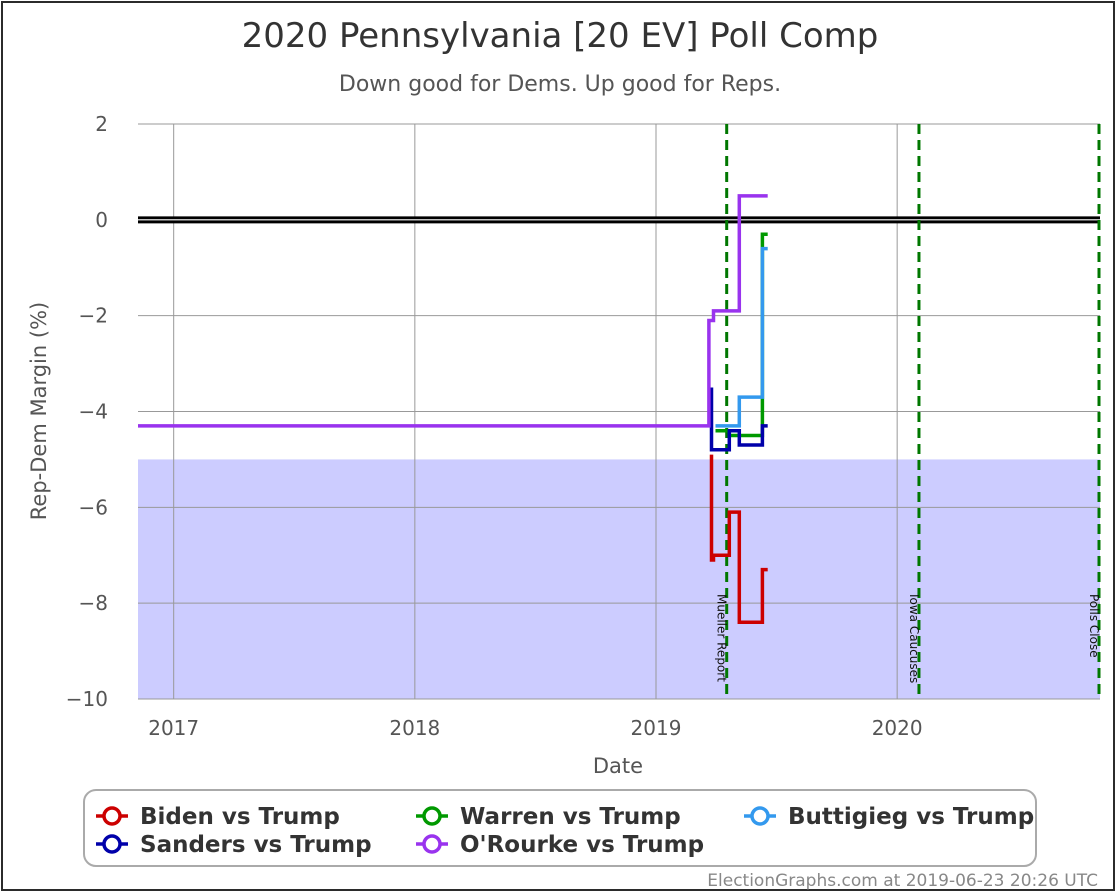 The height and width of the screenshot is (896, 1120). I want to click on y-tick-label: −2, so click(93, 316).